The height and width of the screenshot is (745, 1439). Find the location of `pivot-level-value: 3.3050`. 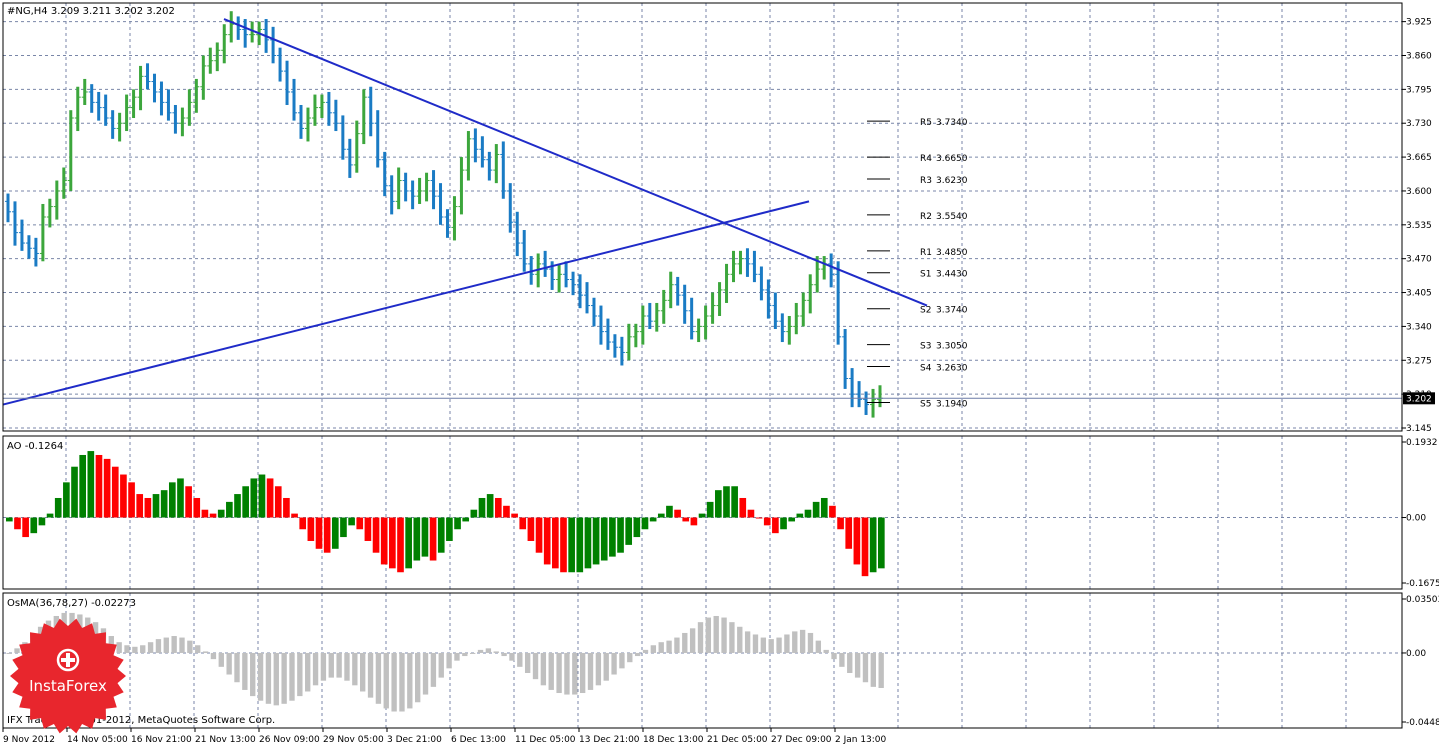

pivot-level-value: 3.3050 is located at coordinates (952, 347).